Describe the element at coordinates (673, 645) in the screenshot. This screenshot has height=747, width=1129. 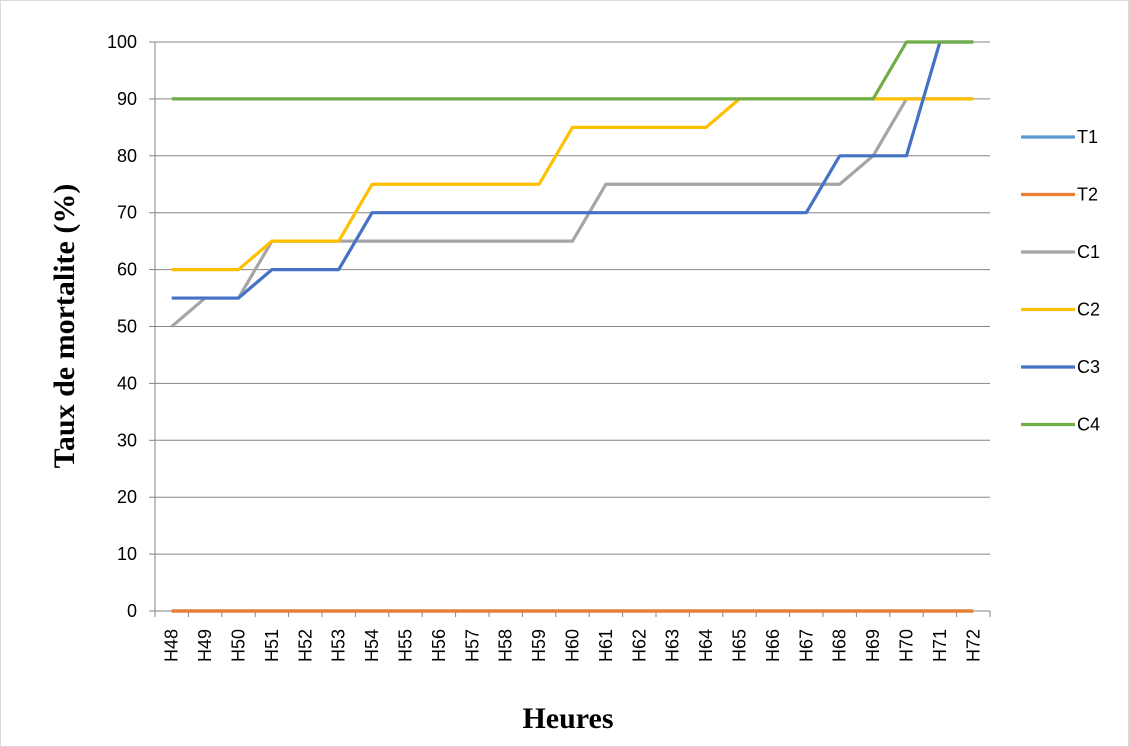
I see `x-tick-label: H63` at that location.